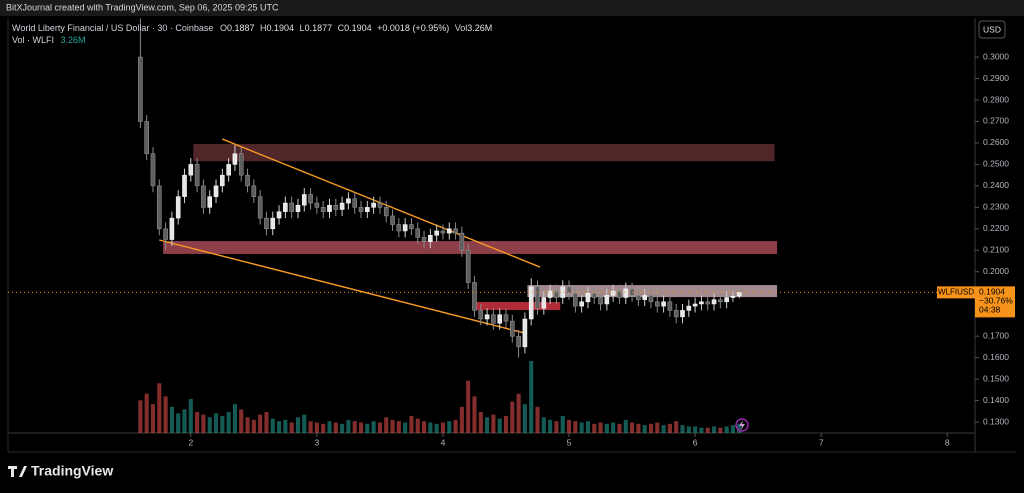 This screenshot has height=493, width=1024. What do you see at coordinates (461, 28) in the screenshot?
I see `legend-key: Vol` at bounding box center [461, 28].